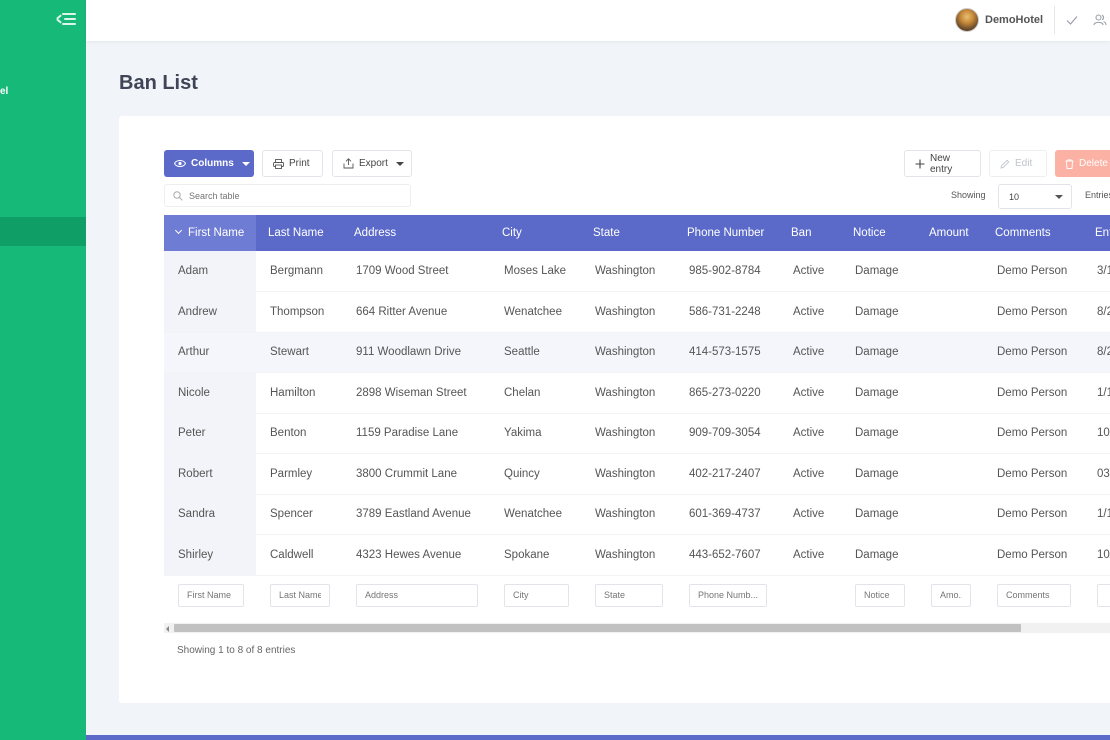 The height and width of the screenshot is (740, 1110). I want to click on sidebar-item-active, so click(43, 231).